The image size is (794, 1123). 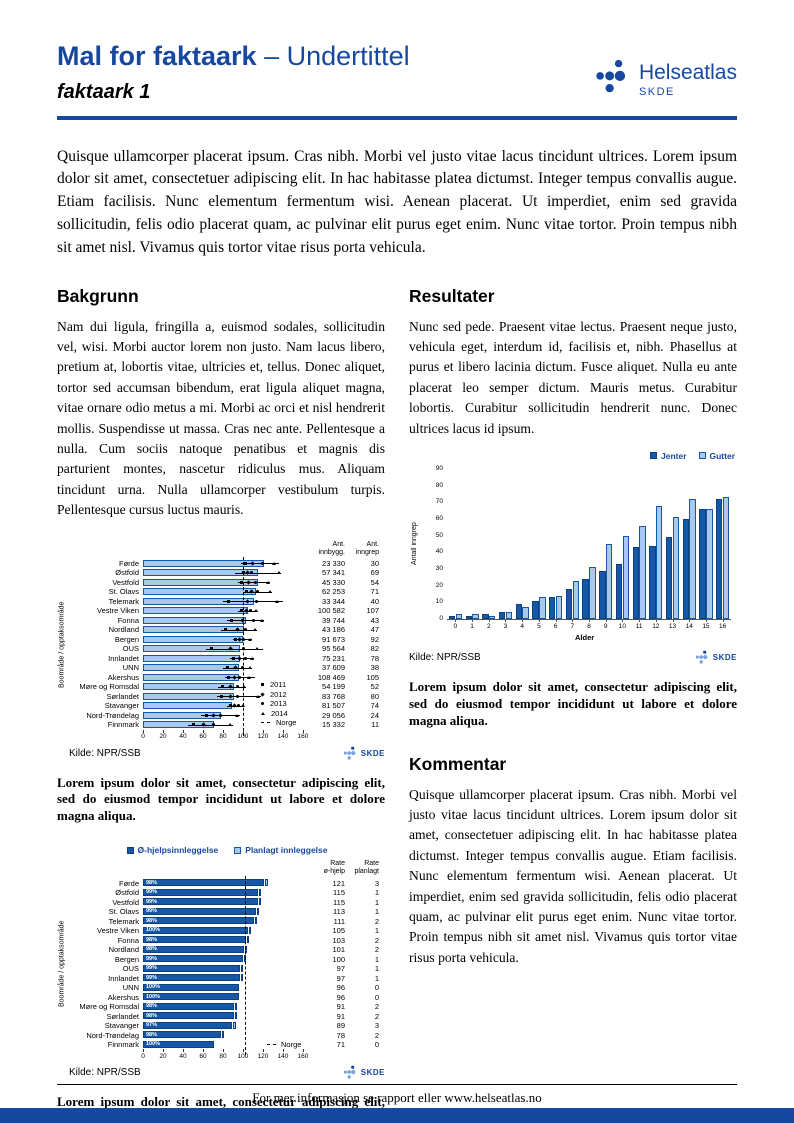 What do you see at coordinates (123, 978) in the screenshot?
I see `row-label: Innlandet` at bounding box center [123, 978].